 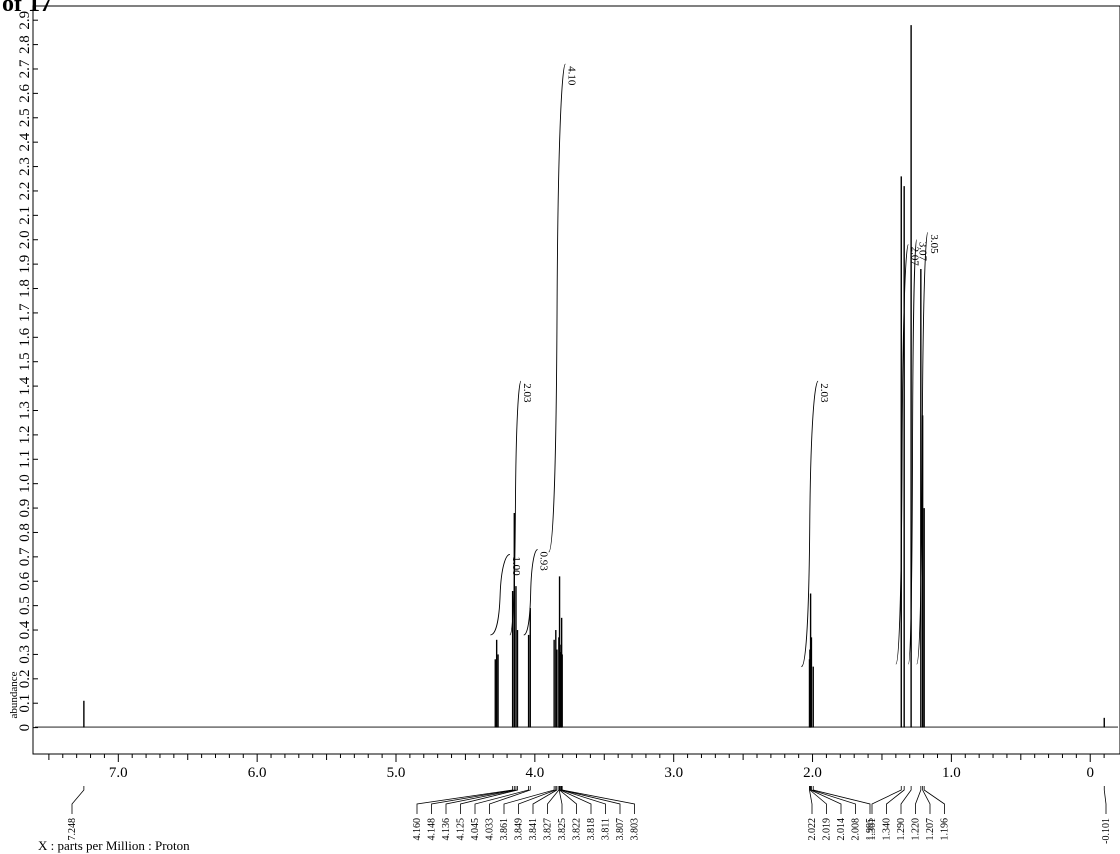 What do you see at coordinates (856, 829) in the screenshot?
I see `peak-label: 2.008` at bounding box center [856, 829].